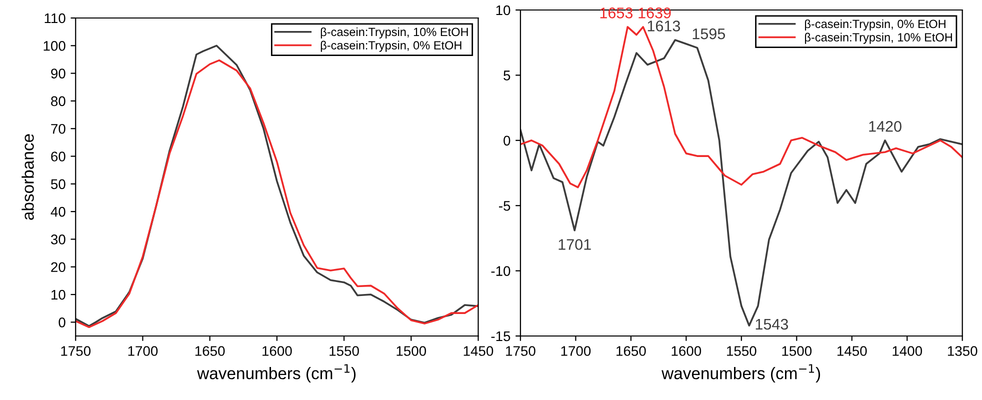  I want to click on y-tick-label: 40, so click(58, 211).